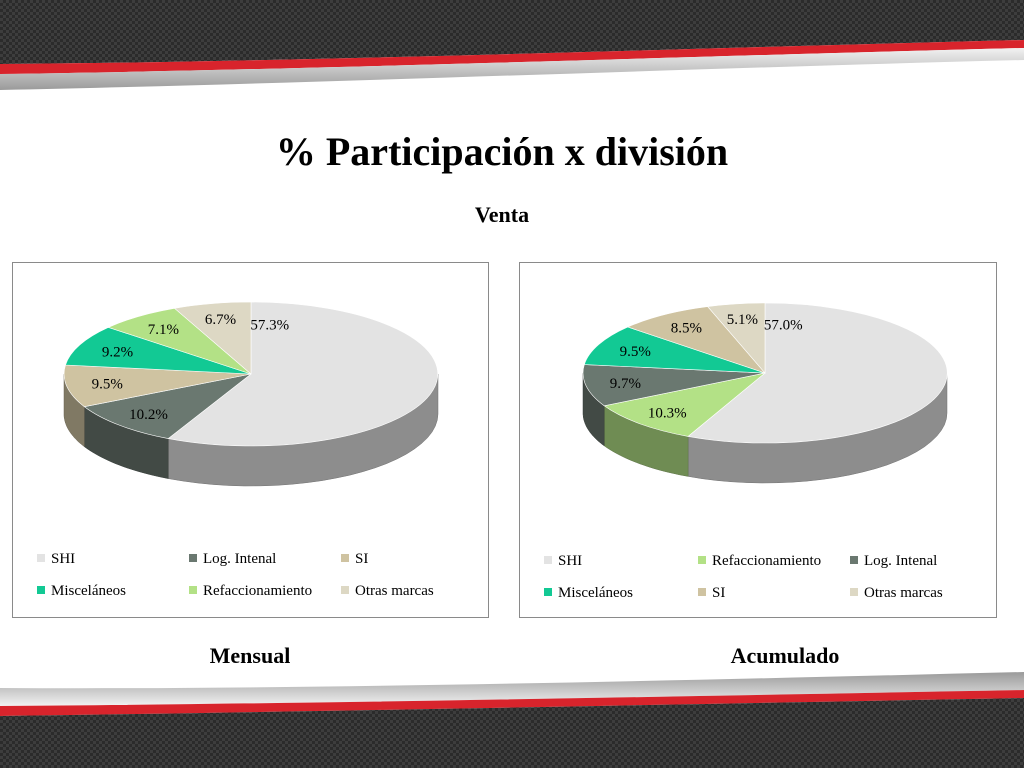 The height and width of the screenshot is (768, 1024). Describe the element at coordinates (269, 325) in the screenshot. I see `data-label-shi: 57.3%` at that location.